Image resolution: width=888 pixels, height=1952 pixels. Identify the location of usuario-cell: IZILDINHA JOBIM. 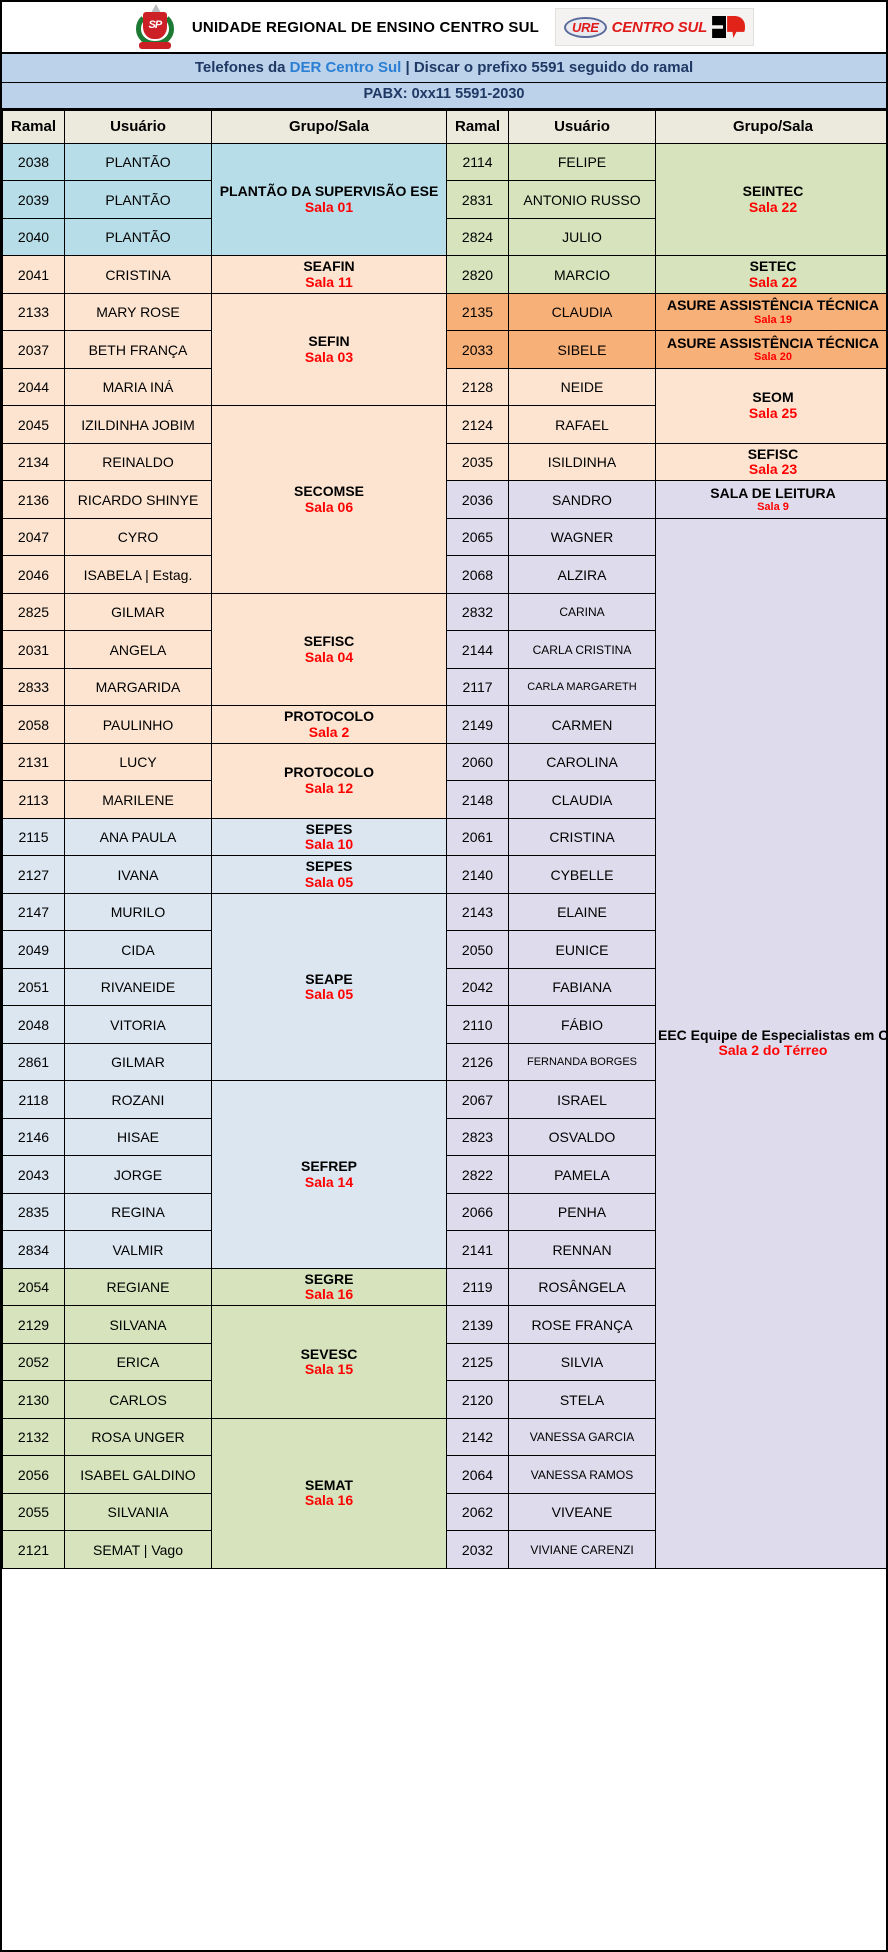
(138, 424).